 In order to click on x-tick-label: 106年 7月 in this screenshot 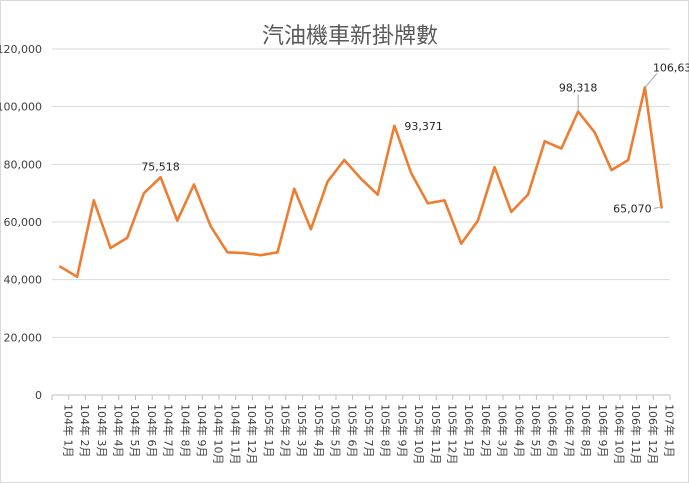, I will do `click(569, 431)`.